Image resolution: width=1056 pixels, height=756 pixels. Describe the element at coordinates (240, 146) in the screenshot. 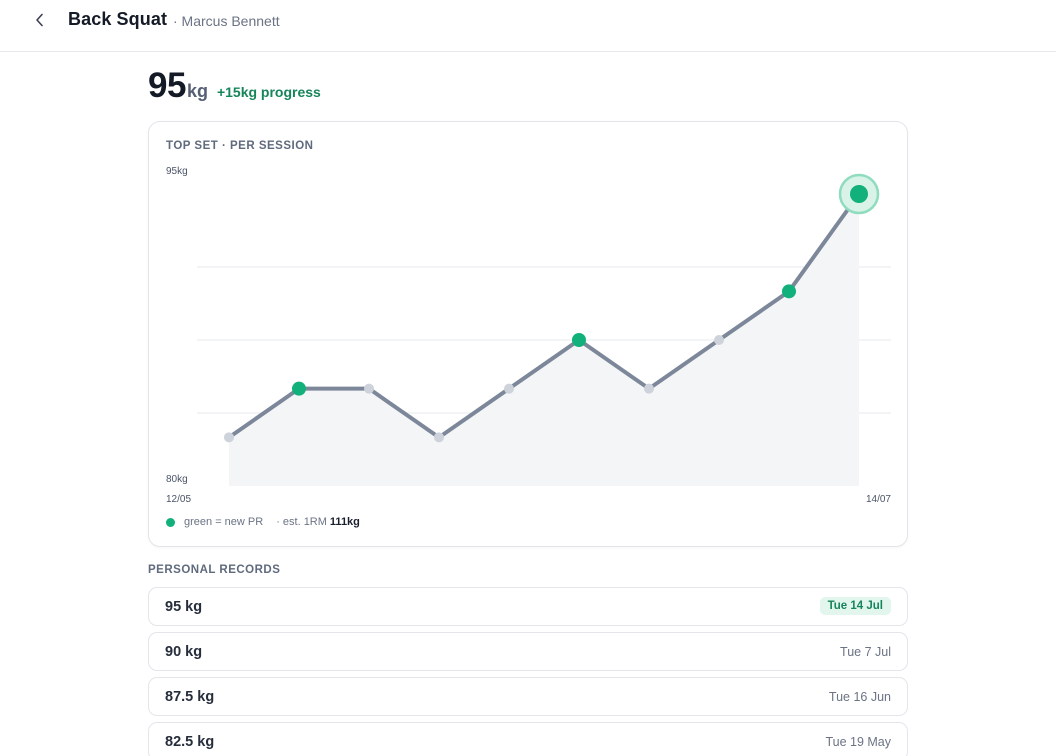

I see `chart-title: TOP SET · PER SESSION` at that location.